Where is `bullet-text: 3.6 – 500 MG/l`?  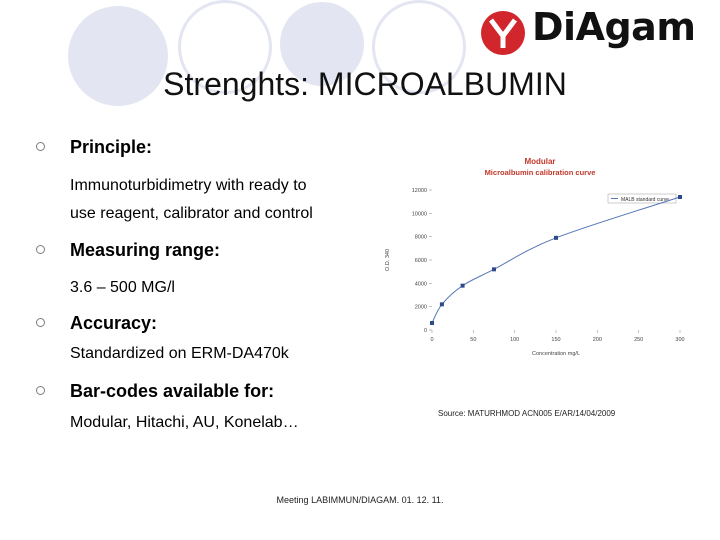 bullet-text: 3.6 – 500 MG/l is located at coordinates (122, 287).